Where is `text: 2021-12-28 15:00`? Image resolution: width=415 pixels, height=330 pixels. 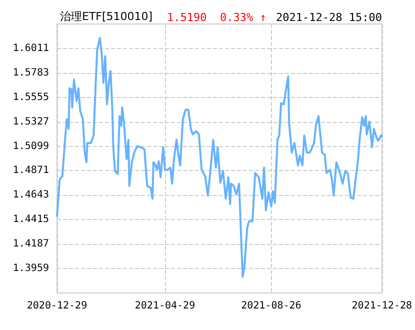
text: 2021-12-28 15:00 is located at coordinates (329, 17).